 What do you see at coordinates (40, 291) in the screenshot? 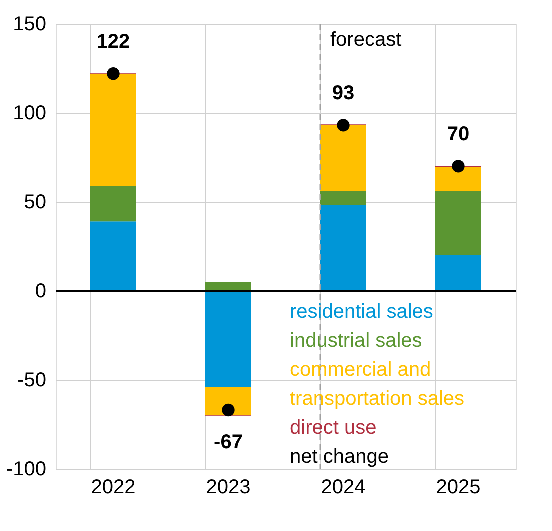
I see `y-tick-label: 0` at bounding box center [40, 291].